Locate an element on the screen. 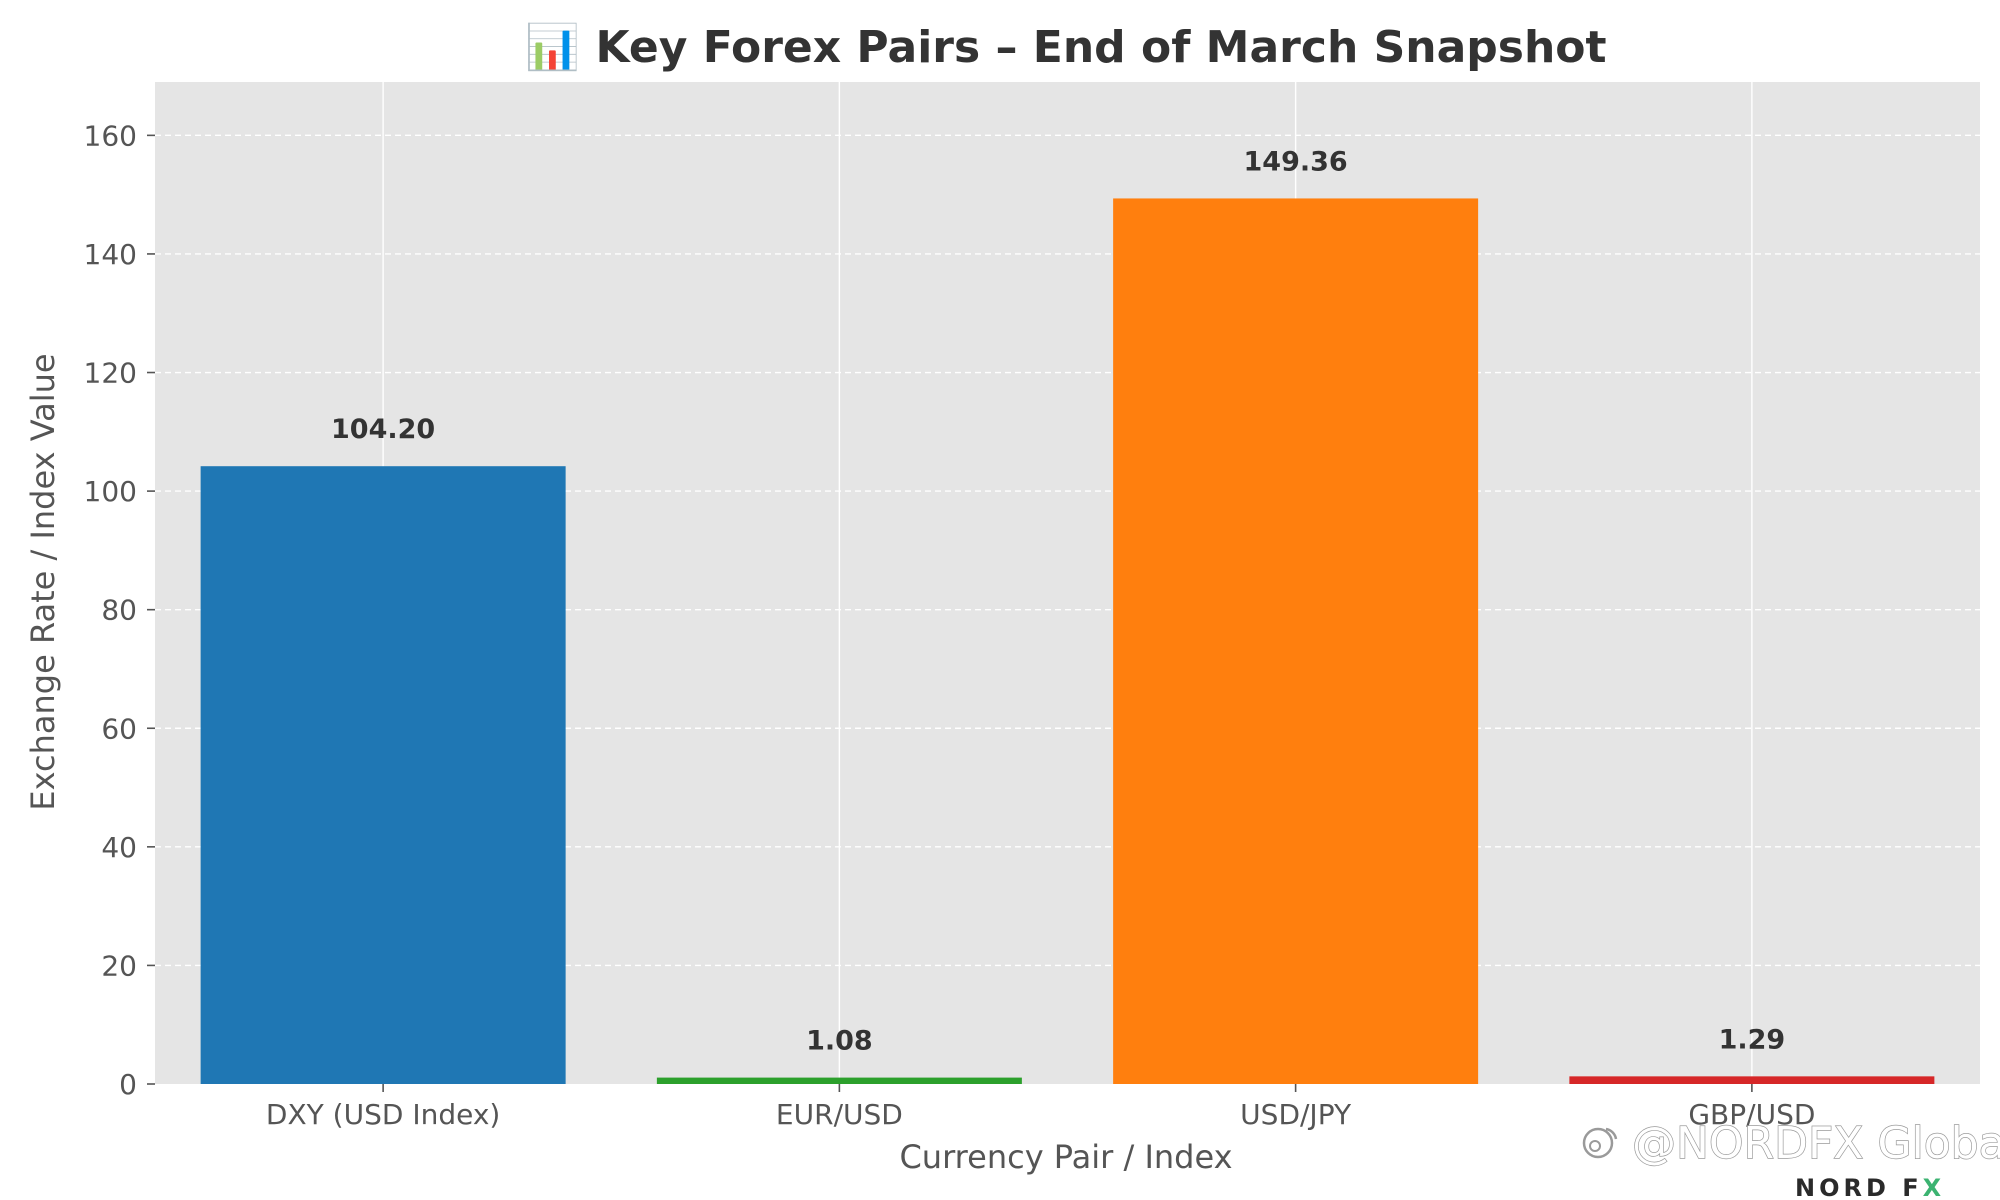 Image resolution: width=2000 pixels, height=1200 pixels. weibo-icon is located at coordinates (1600, 1143).